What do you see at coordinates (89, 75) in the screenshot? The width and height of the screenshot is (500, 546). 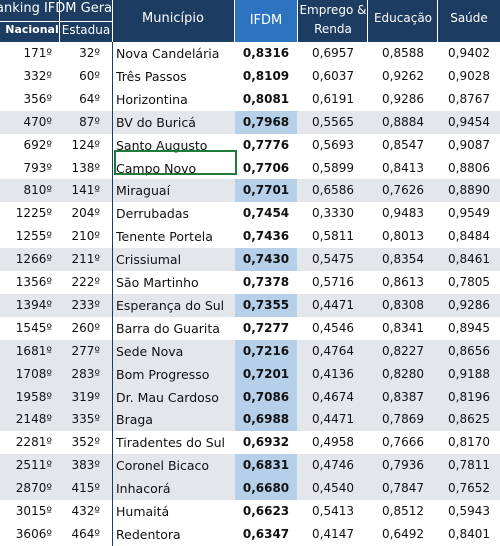 I see `cell-estadual: 60º` at bounding box center [89, 75].